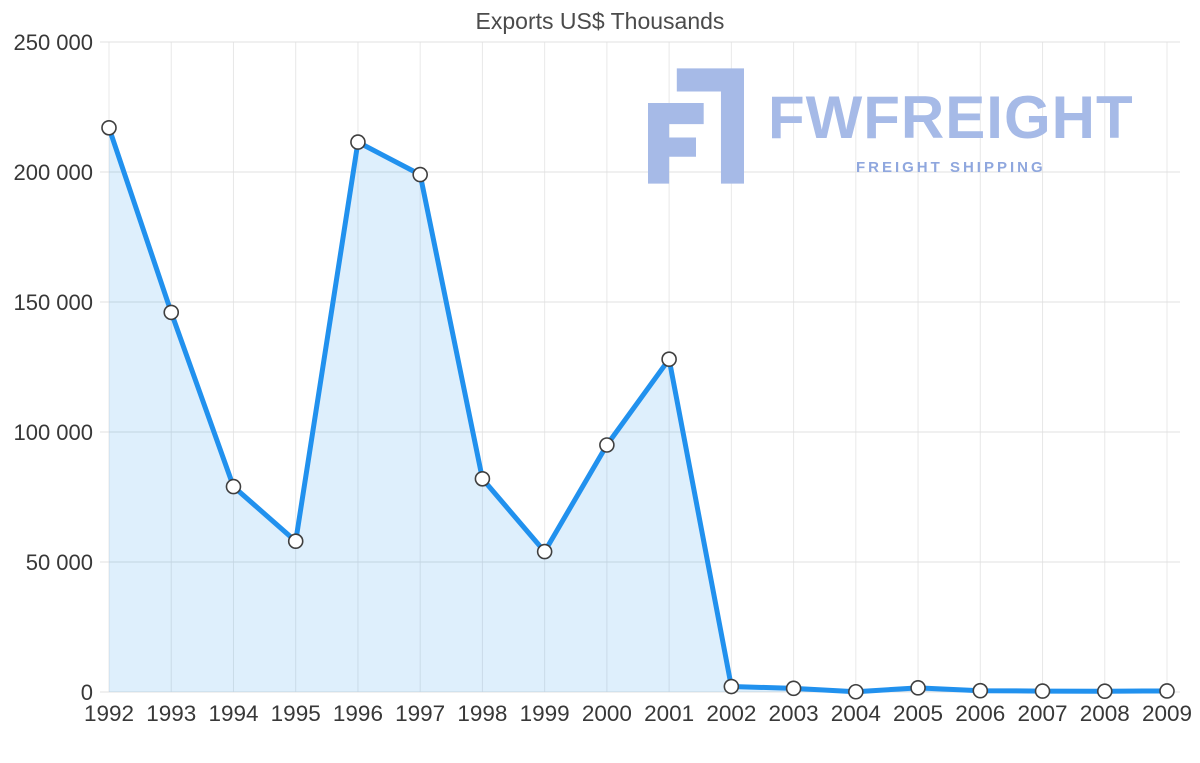  I want to click on y-axis-tick-label: 0, so click(87, 692).